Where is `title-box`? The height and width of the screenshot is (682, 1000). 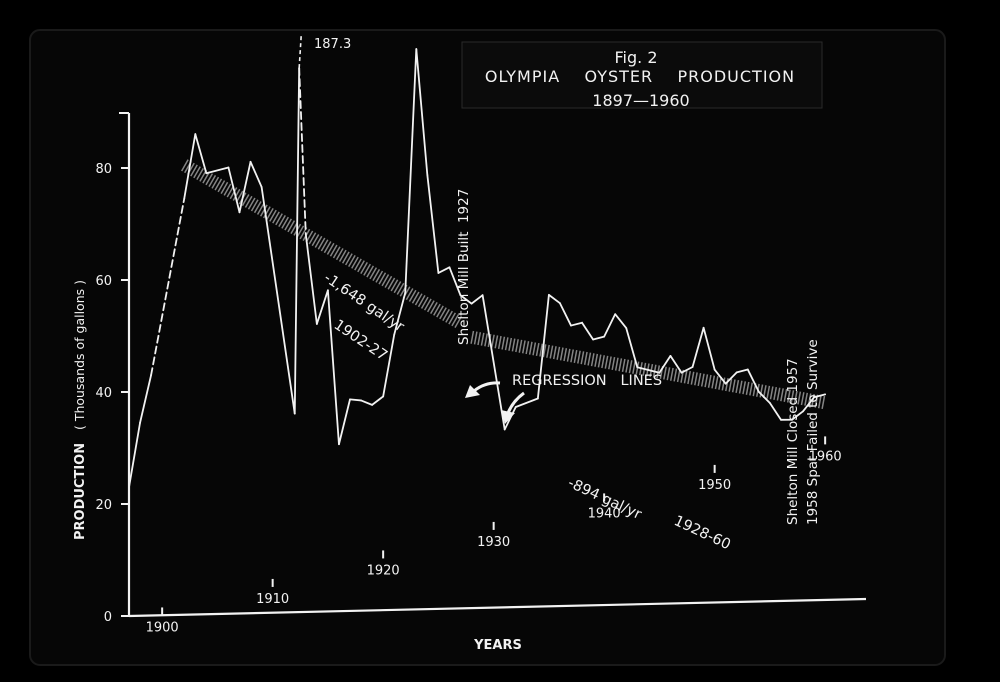 title-box is located at coordinates (642, 75).